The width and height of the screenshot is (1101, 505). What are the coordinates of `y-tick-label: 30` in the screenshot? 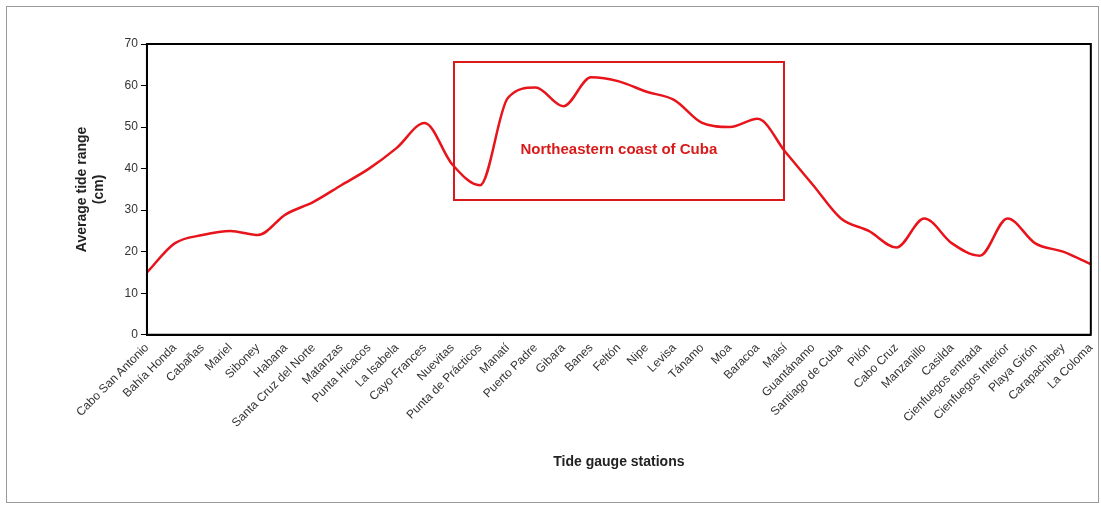 It's located at (131, 209).